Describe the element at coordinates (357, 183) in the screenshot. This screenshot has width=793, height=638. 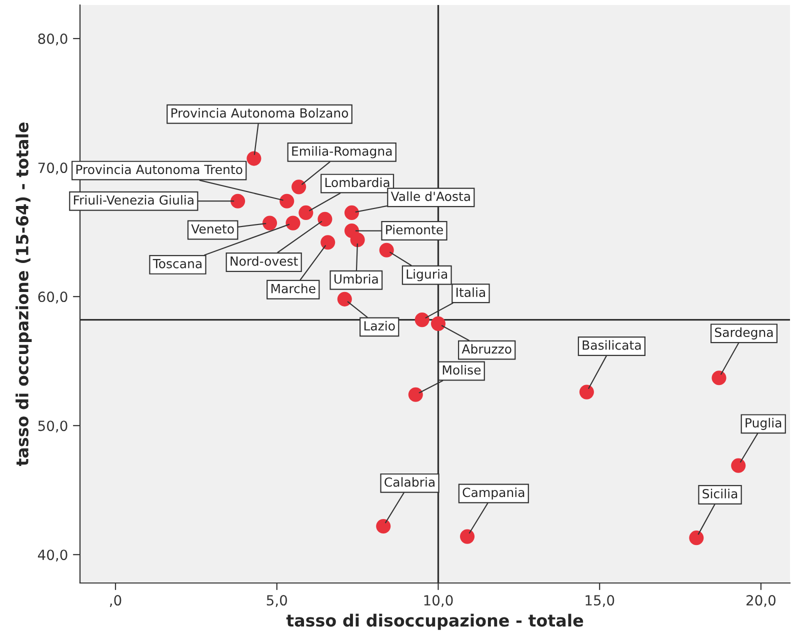
I see `annotation: Lombardia` at that location.